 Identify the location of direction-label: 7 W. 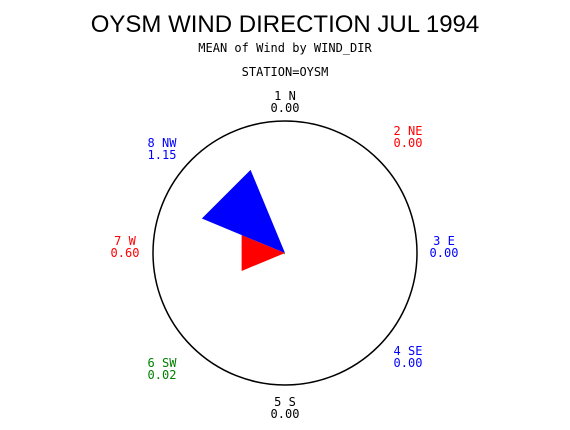
(125, 241).